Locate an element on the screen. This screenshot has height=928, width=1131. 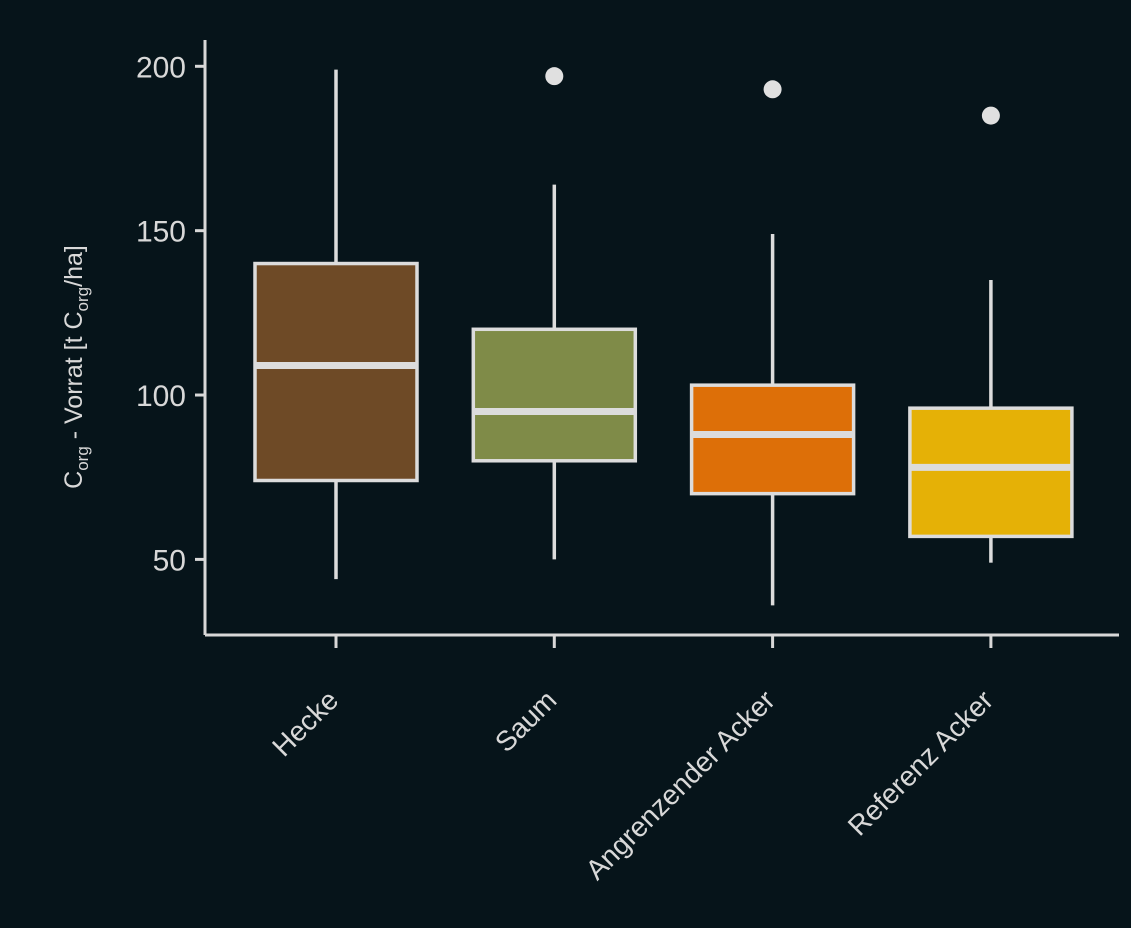
y-axis-label-part-1: C is located at coordinates (74, 480).